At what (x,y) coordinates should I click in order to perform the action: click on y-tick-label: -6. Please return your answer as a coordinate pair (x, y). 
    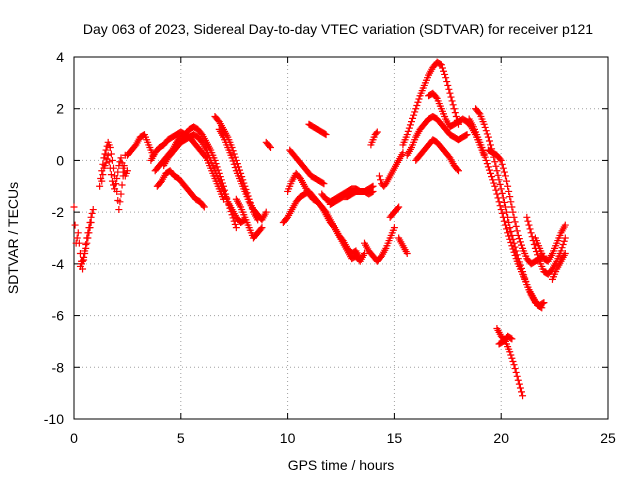
    Looking at the image, I should click on (58, 316).